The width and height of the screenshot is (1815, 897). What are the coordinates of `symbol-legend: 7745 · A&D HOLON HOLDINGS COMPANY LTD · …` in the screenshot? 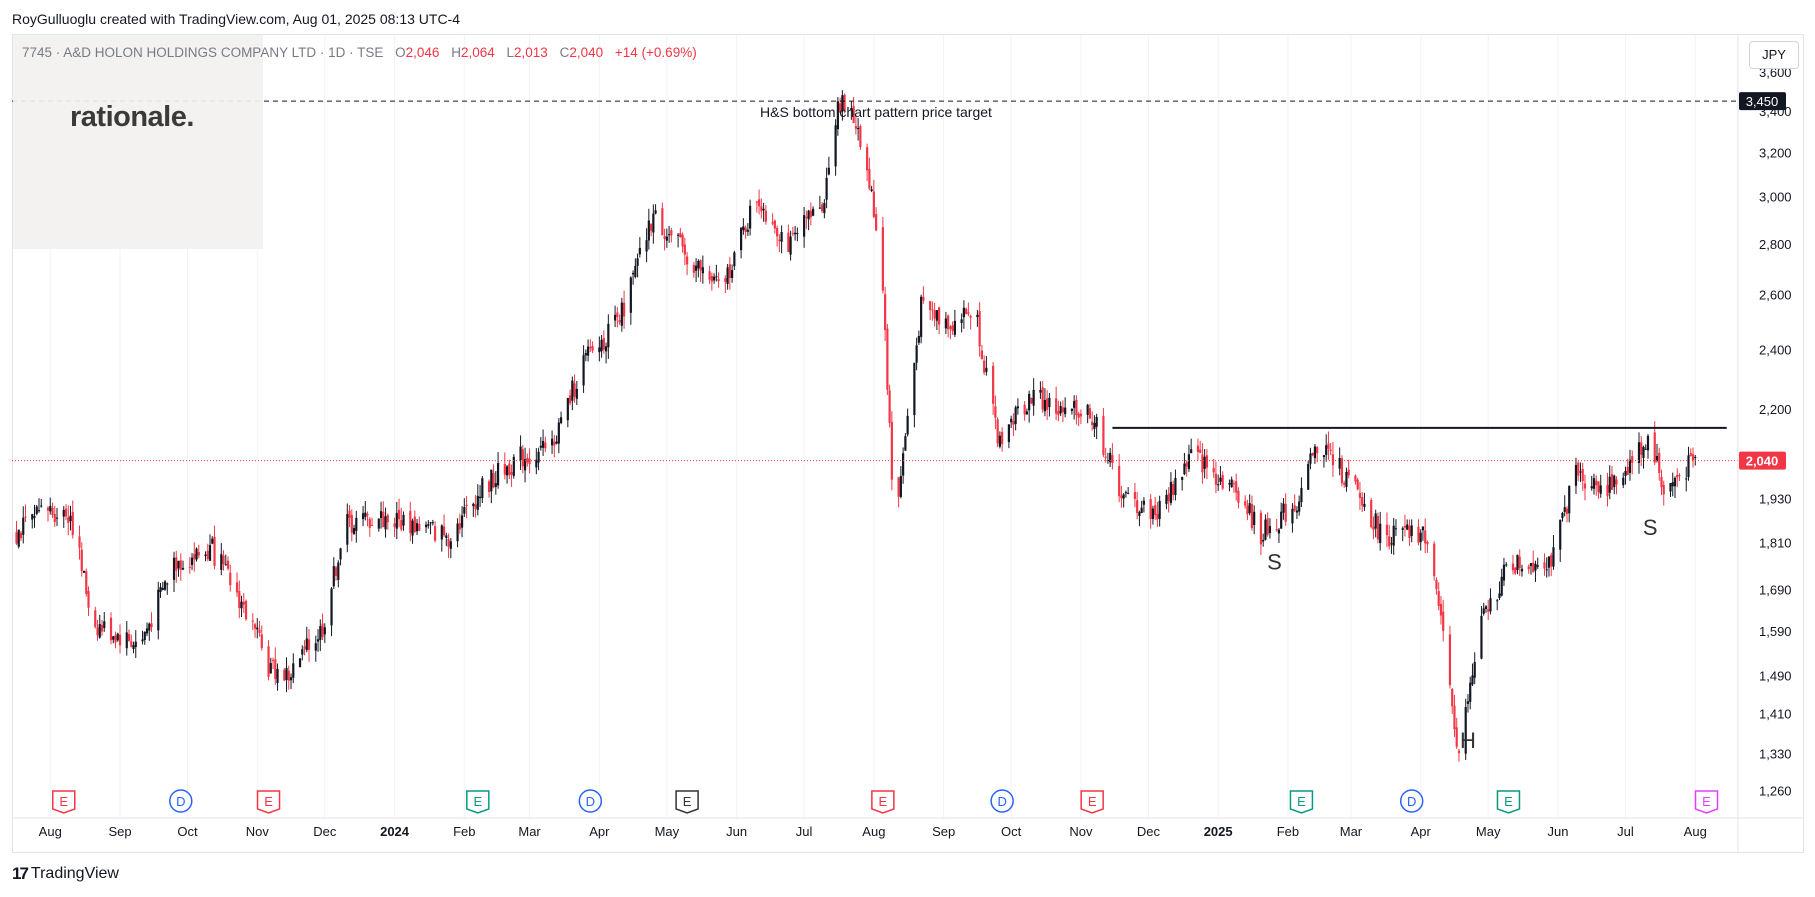 It's located at (359, 52).